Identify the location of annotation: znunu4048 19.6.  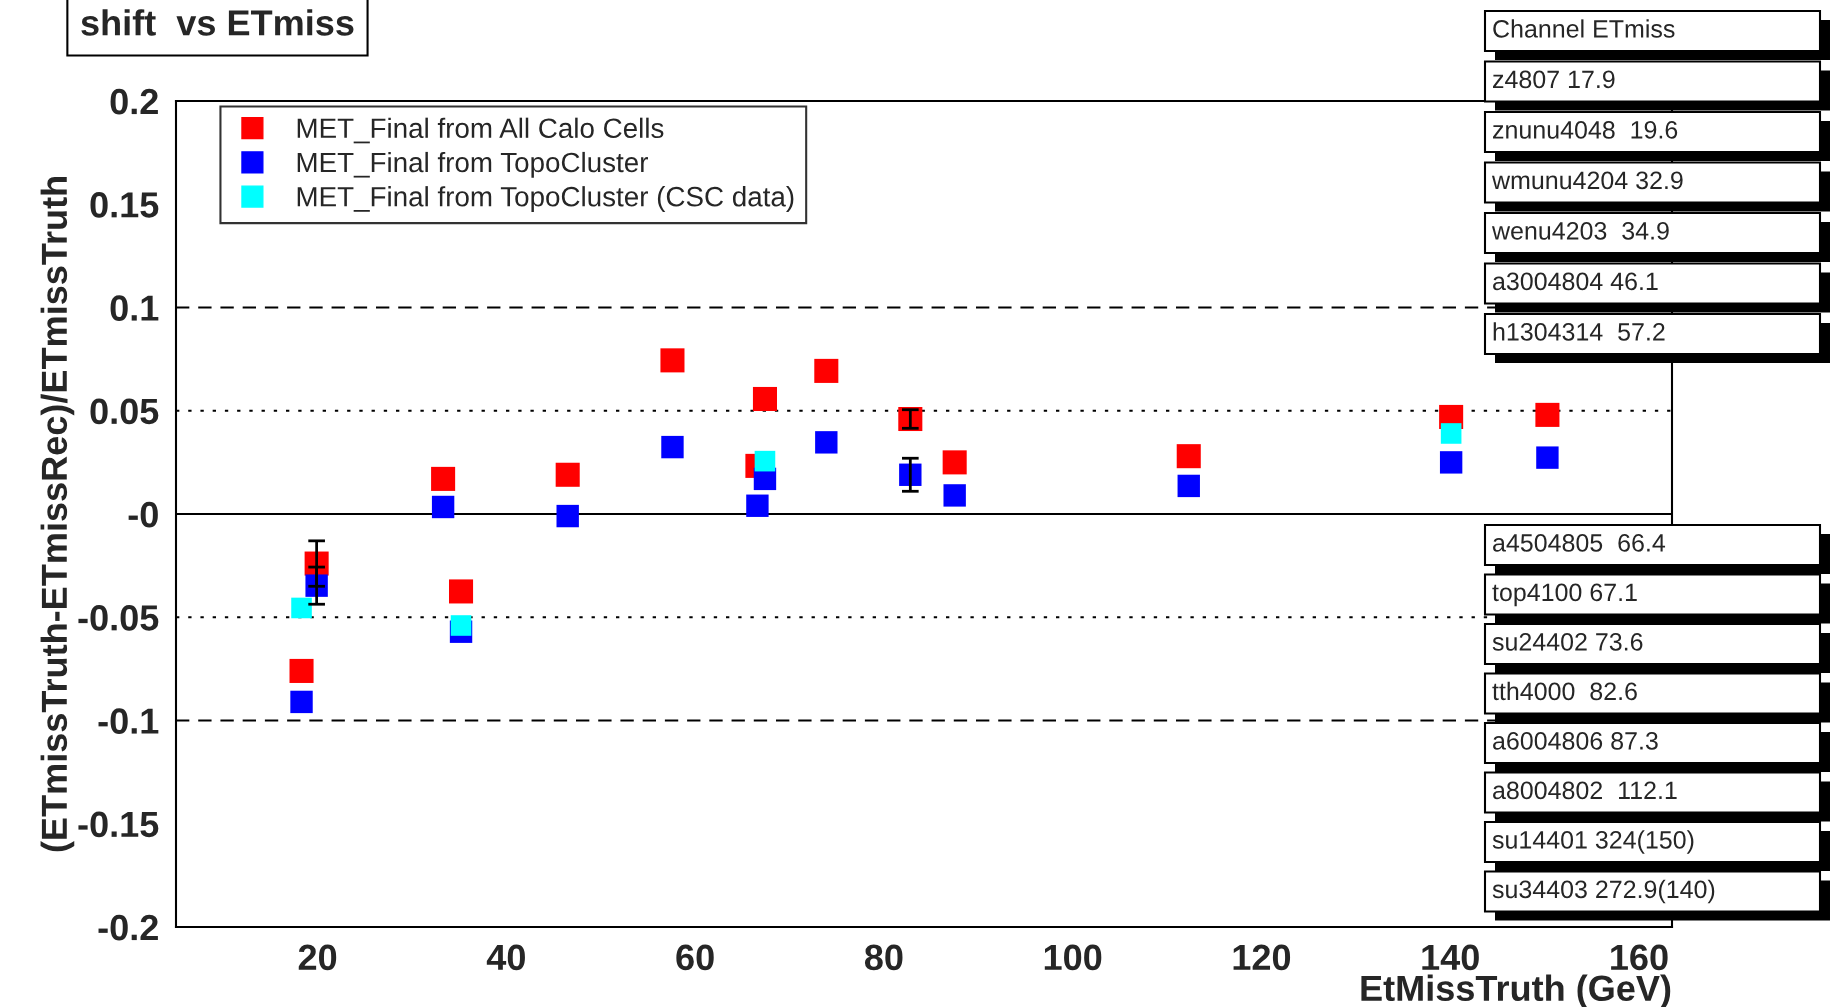
(1585, 130).